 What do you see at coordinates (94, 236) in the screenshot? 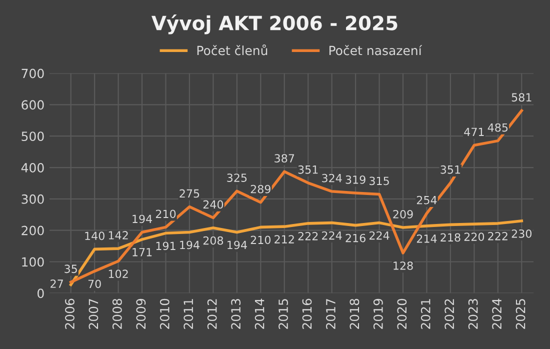
I see `data-label: 140` at bounding box center [94, 236].